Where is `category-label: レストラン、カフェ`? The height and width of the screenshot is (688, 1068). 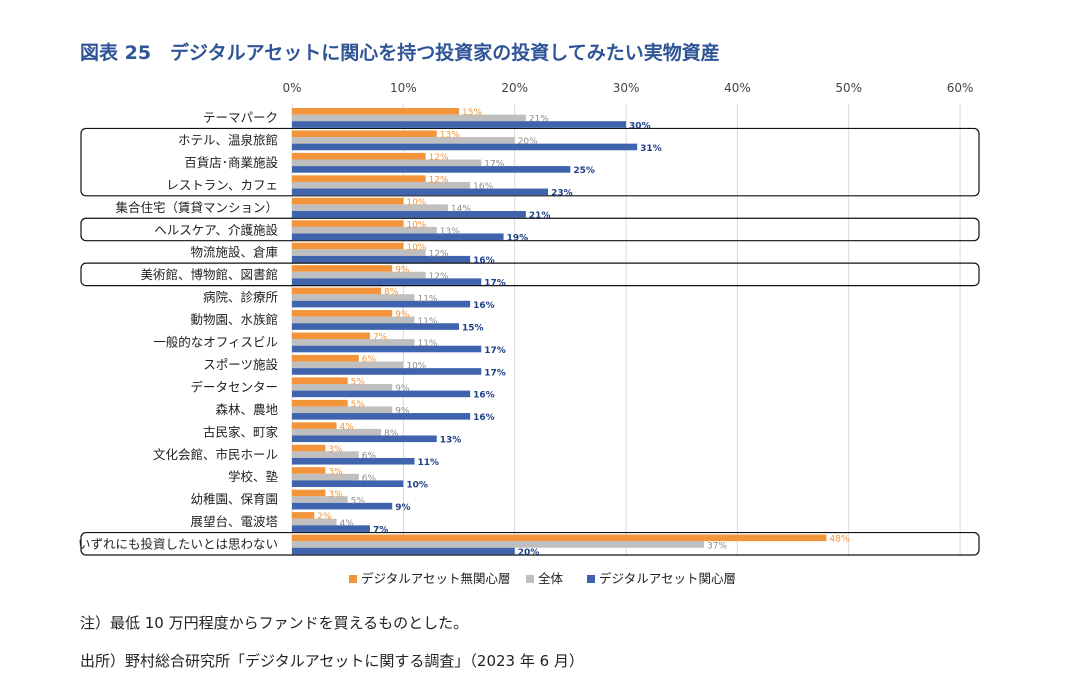 category-label: レストラン、カフェ is located at coordinates (222, 184).